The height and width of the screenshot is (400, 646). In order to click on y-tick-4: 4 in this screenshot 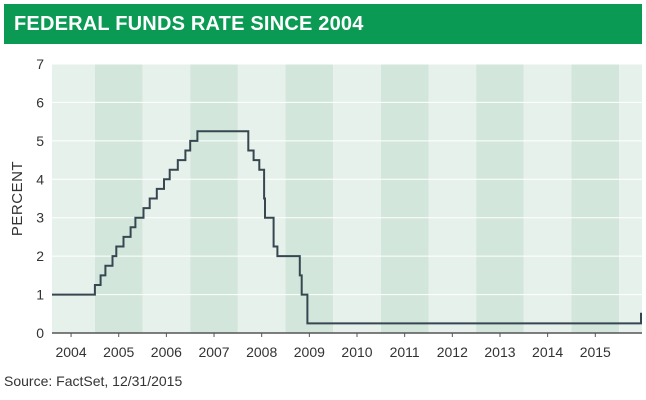, I will do `click(40, 179)`.